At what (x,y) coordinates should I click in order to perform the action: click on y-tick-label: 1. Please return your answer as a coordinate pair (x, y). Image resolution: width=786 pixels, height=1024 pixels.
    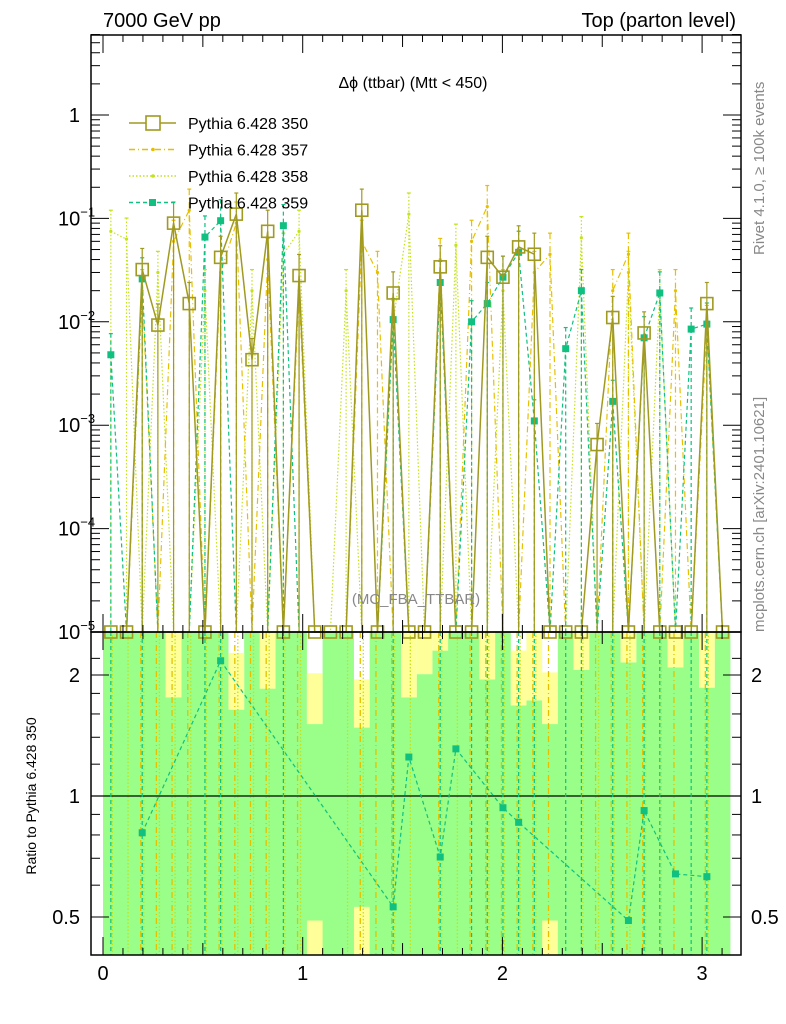
    Looking at the image, I should click on (74, 116).